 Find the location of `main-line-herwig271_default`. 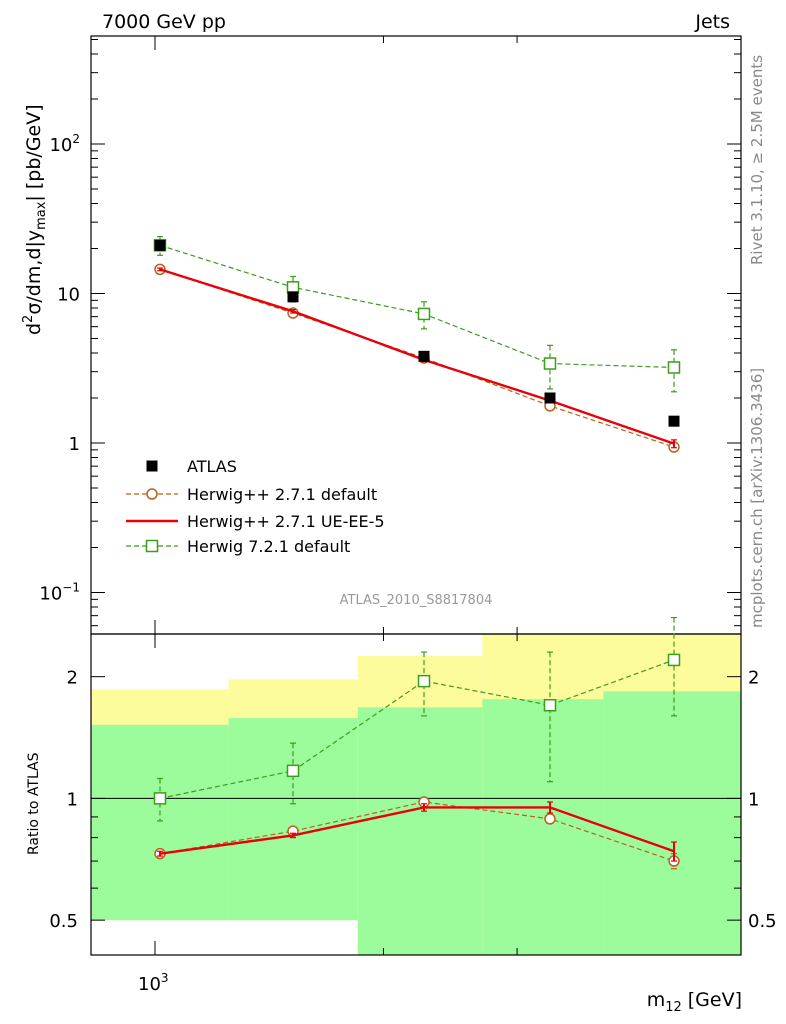

main-line-herwig271_default is located at coordinates (417, 358).